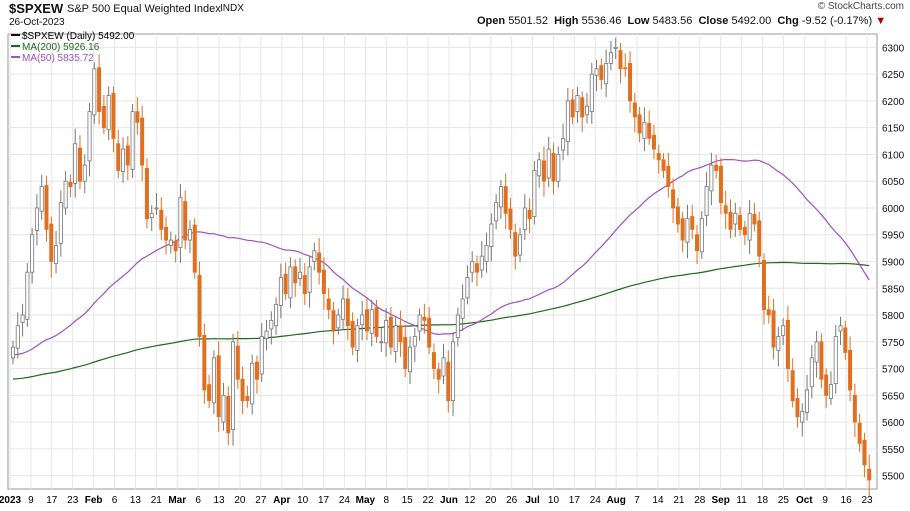  I want to click on y-tick-label: 5750, so click(893, 343).